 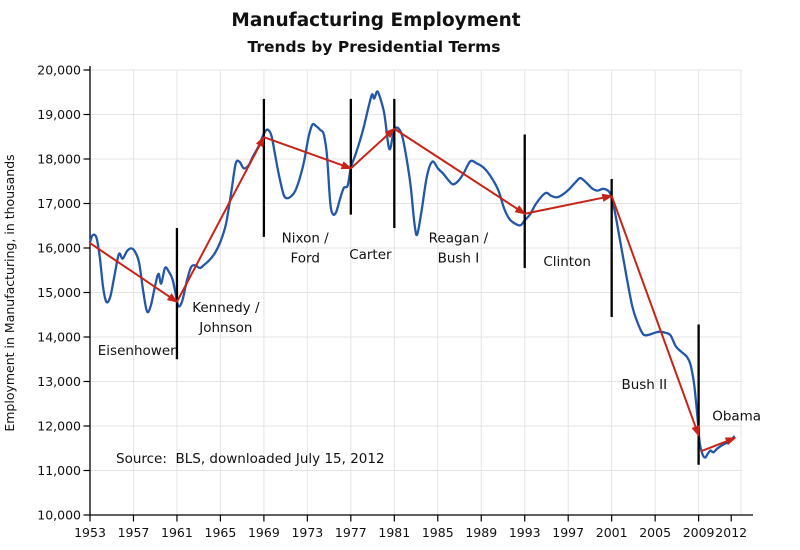 What do you see at coordinates (481, 532) in the screenshot?
I see `x-tick-label: 1989` at bounding box center [481, 532].